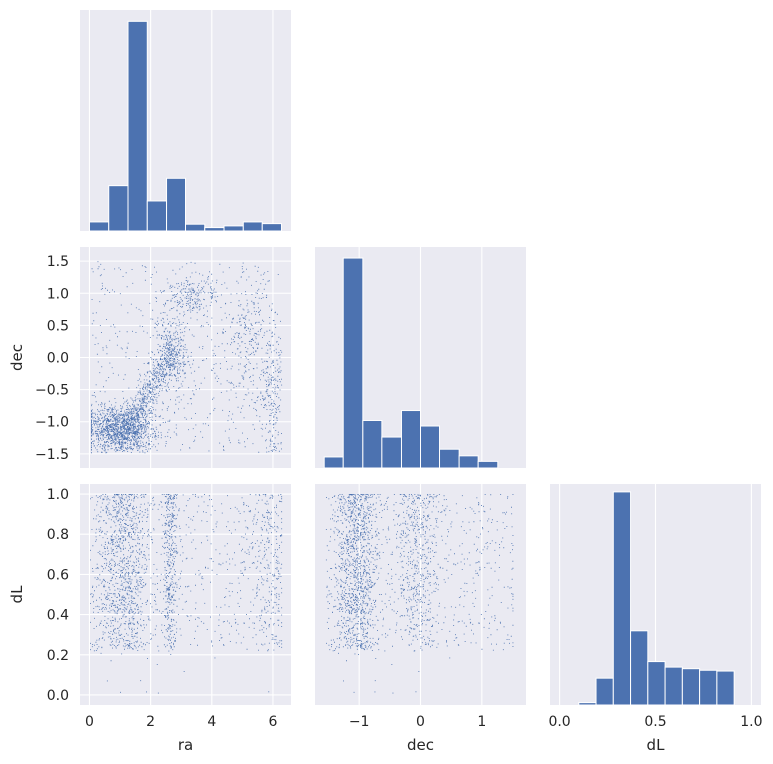 Image resolution: width=773 pixels, height=764 pixels. What do you see at coordinates (272, 722) in the screenshot?
I see `x-tick-label: 6` at bounding box center [272, 722].